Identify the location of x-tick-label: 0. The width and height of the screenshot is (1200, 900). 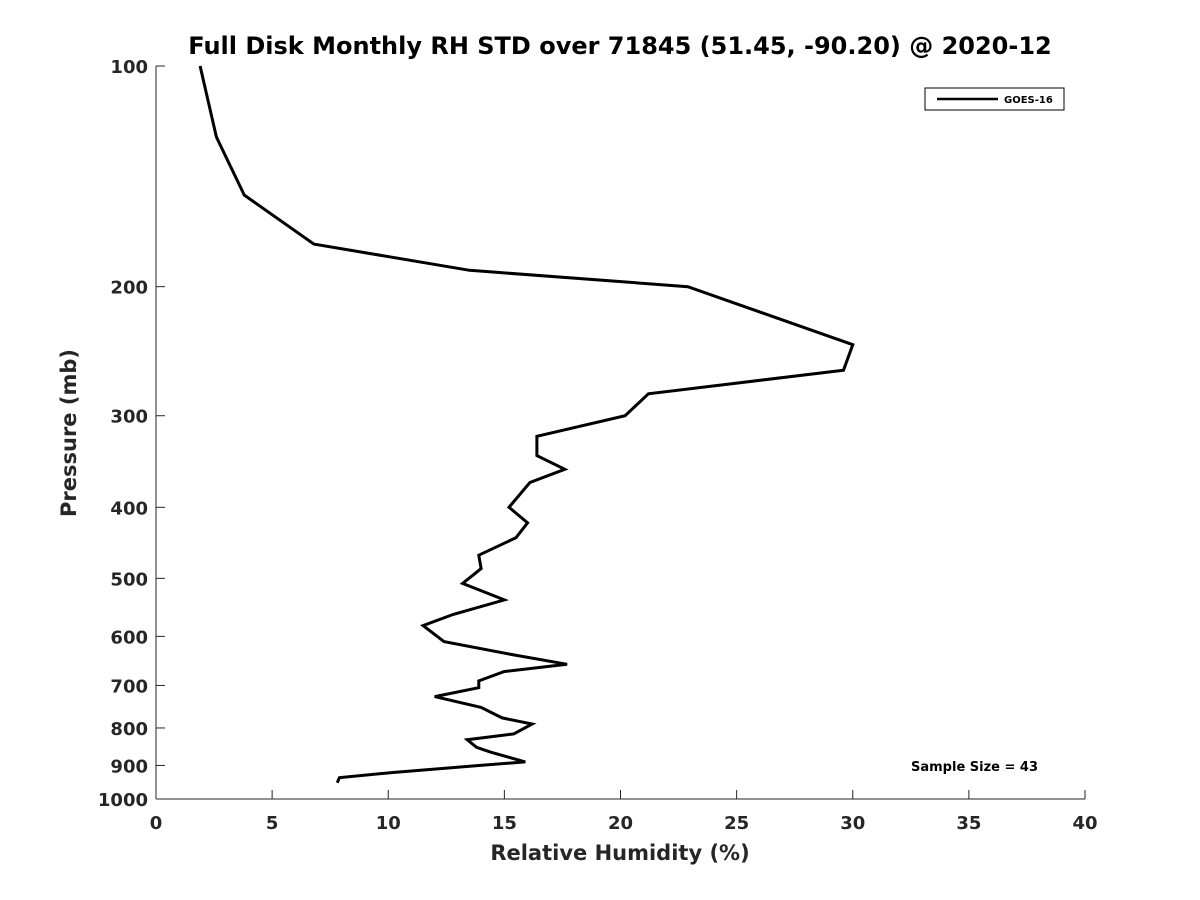
(156, 823).